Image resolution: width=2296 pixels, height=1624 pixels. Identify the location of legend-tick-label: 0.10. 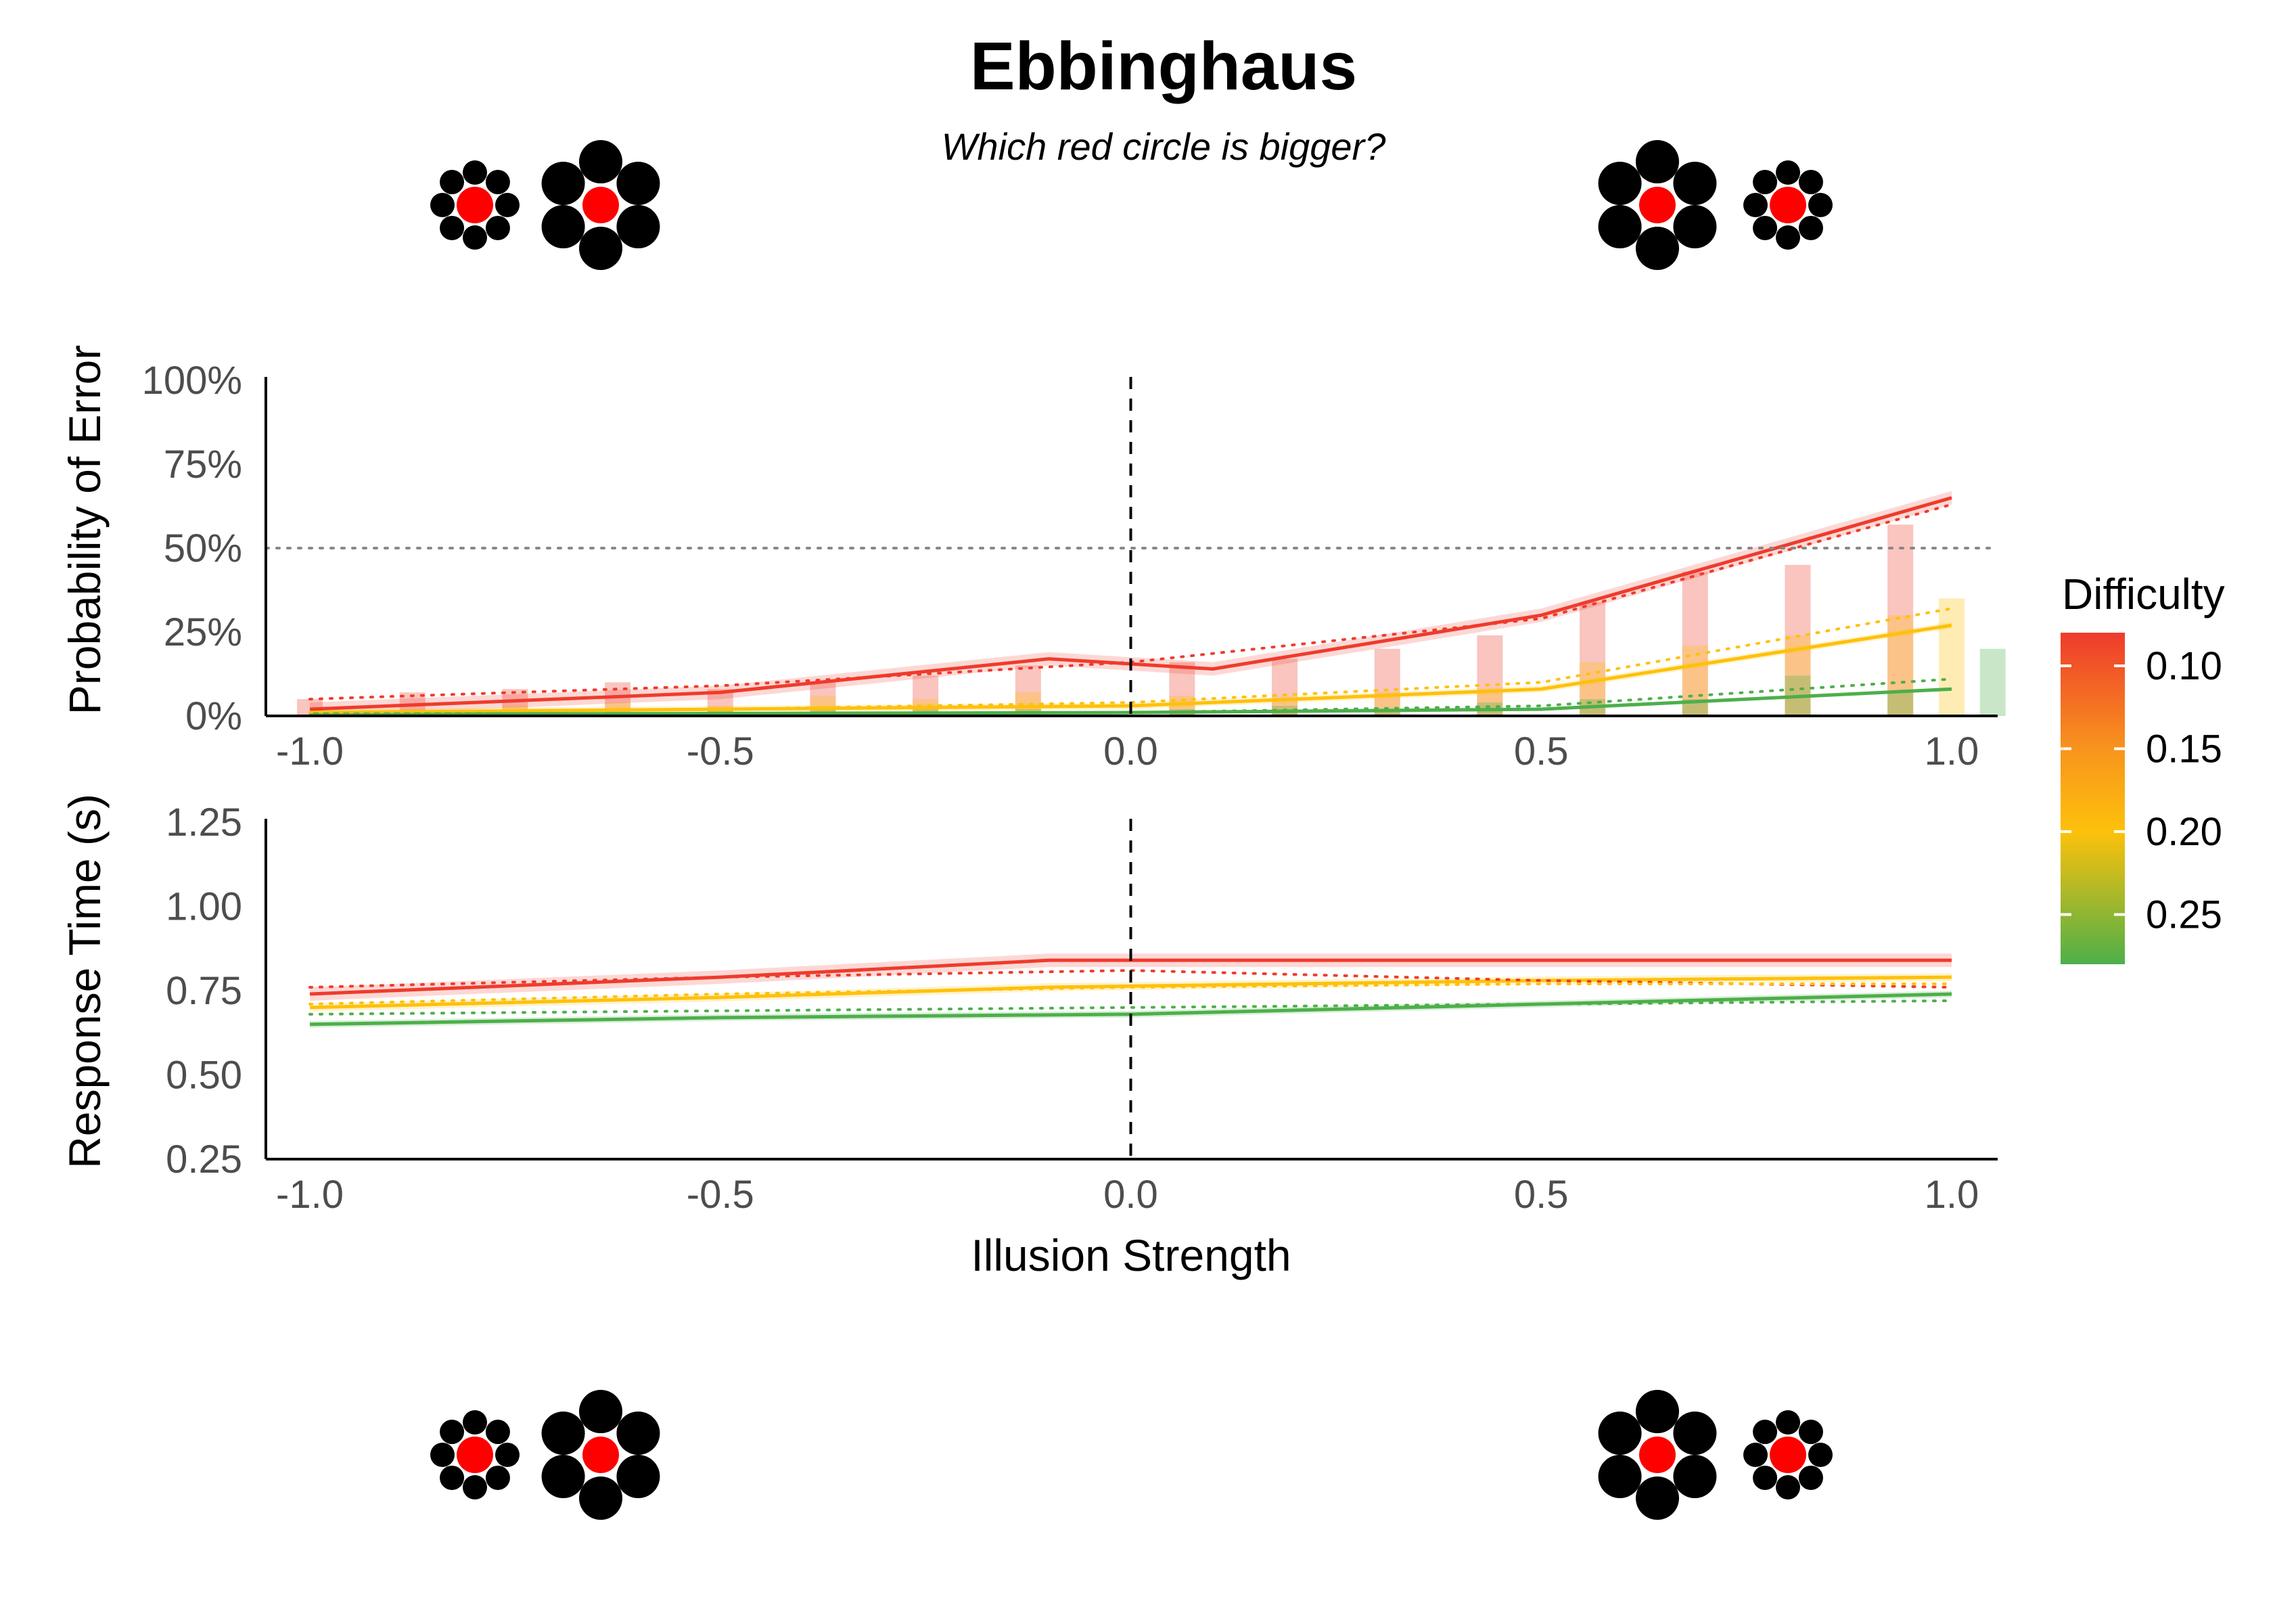
(2184, 666).